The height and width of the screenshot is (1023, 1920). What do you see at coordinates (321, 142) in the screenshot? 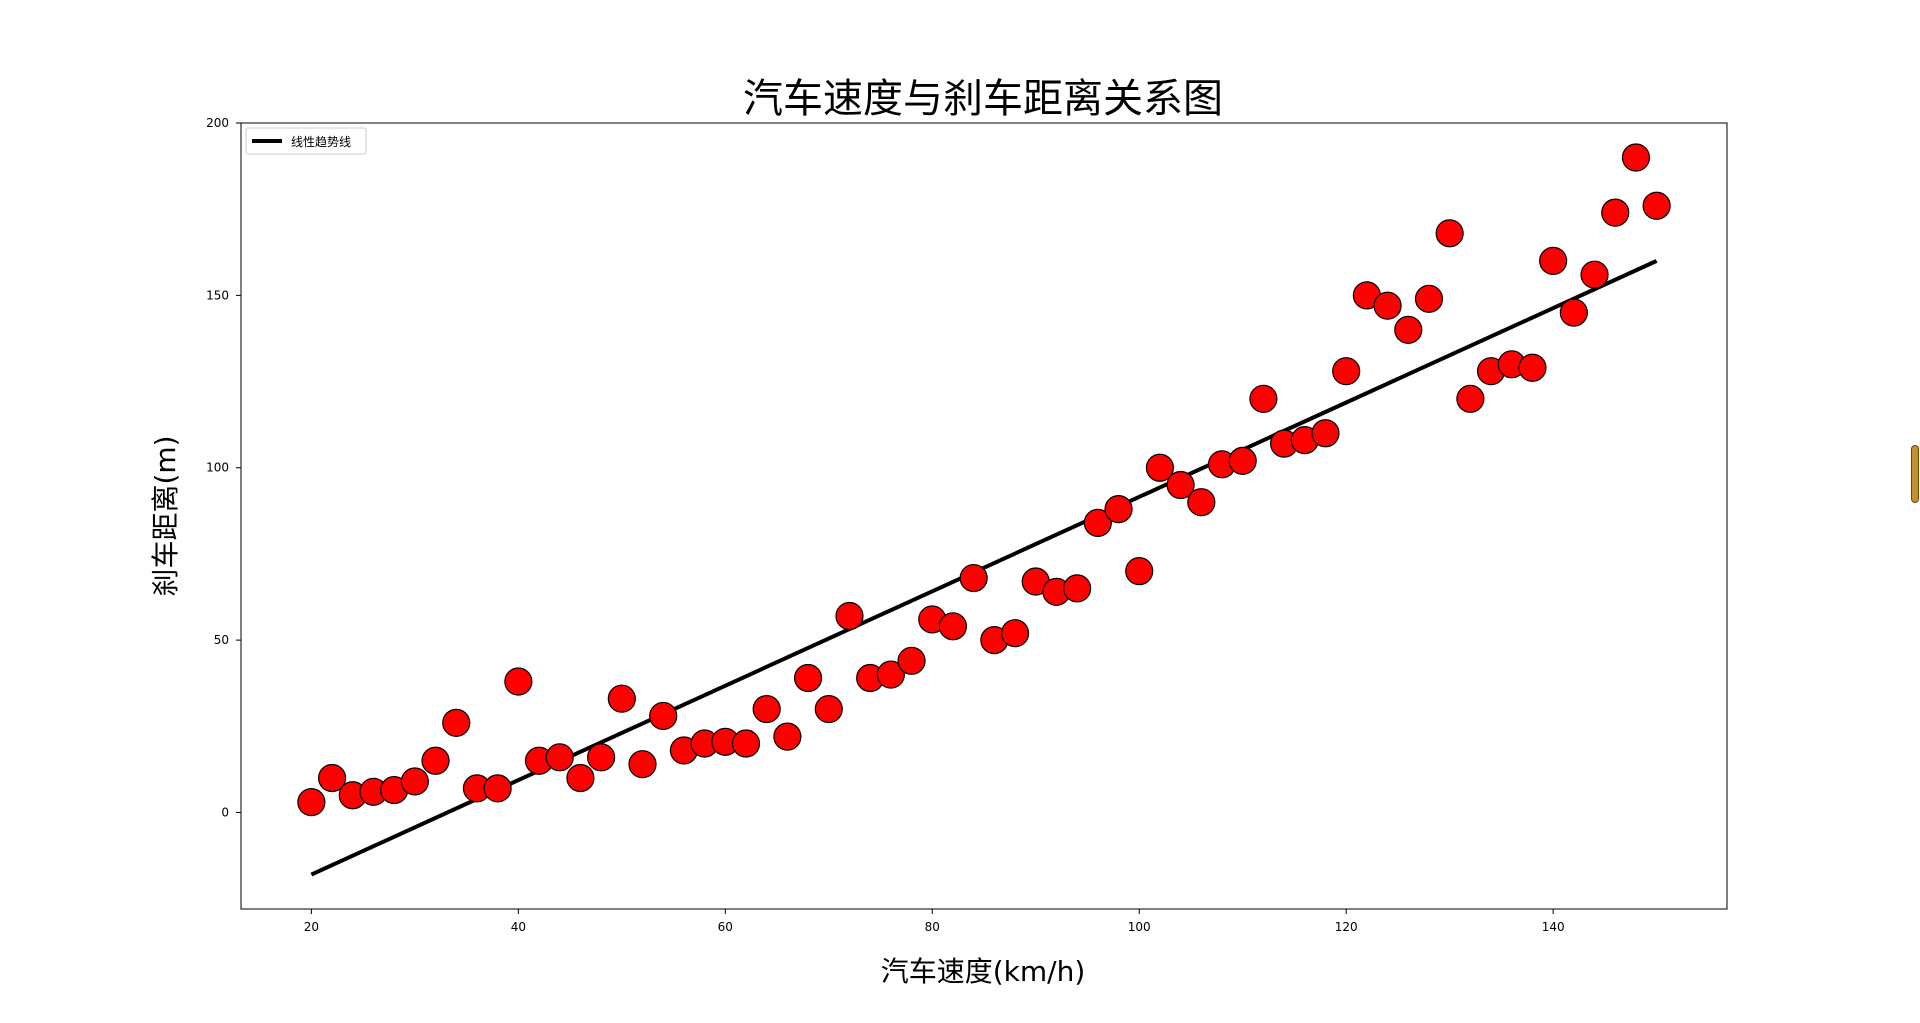
I see `legend-label-trend: 线性趋势线` at bounding box center [321, 142].